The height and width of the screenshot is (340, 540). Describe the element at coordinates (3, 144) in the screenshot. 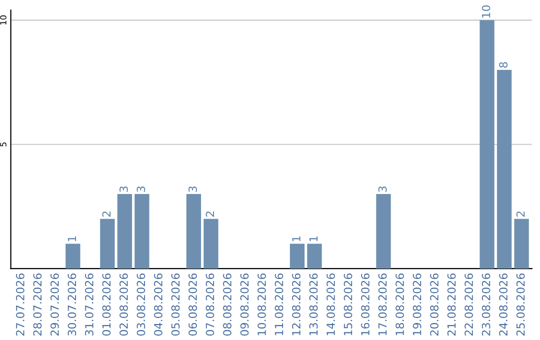

I see `y-tick-label: 5` at that location.